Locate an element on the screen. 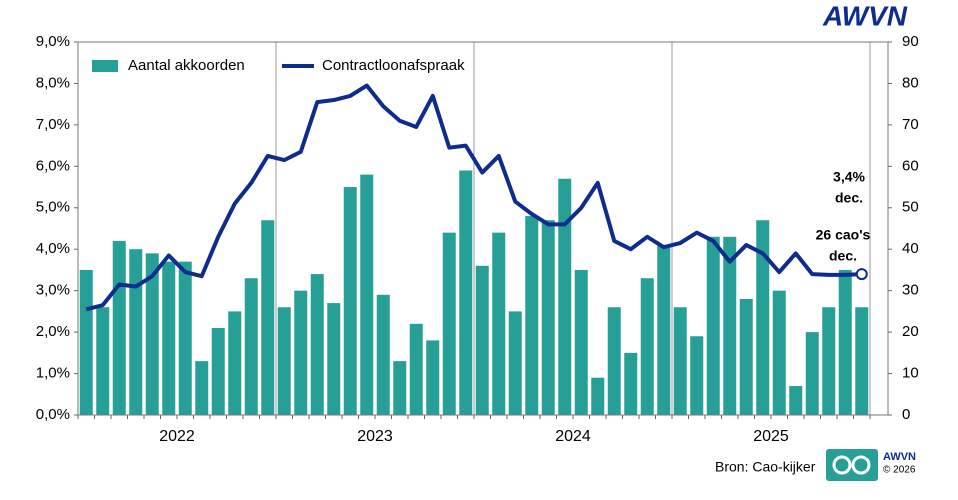  y-tick-label: 1,0% is located at coordinates (53, 373).